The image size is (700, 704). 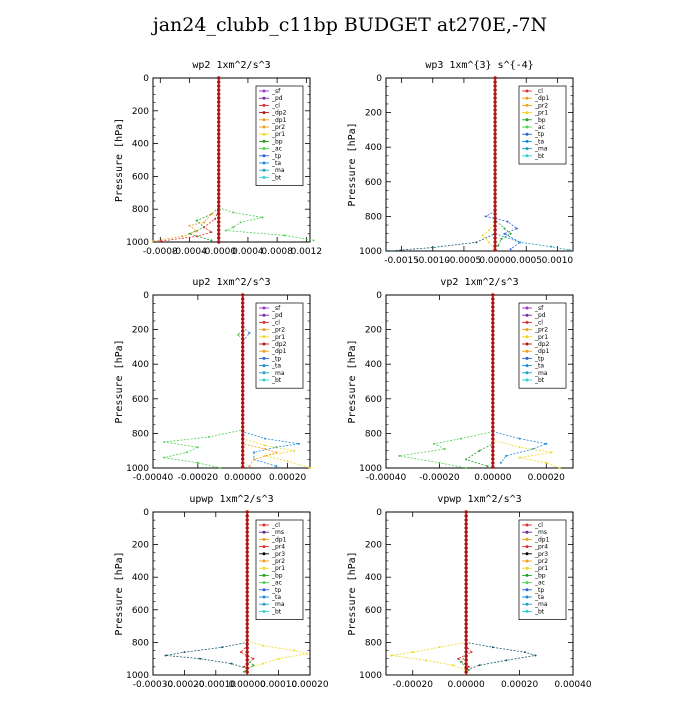 I want to click on y-tick-label: 0, so click(x=379, y=79).